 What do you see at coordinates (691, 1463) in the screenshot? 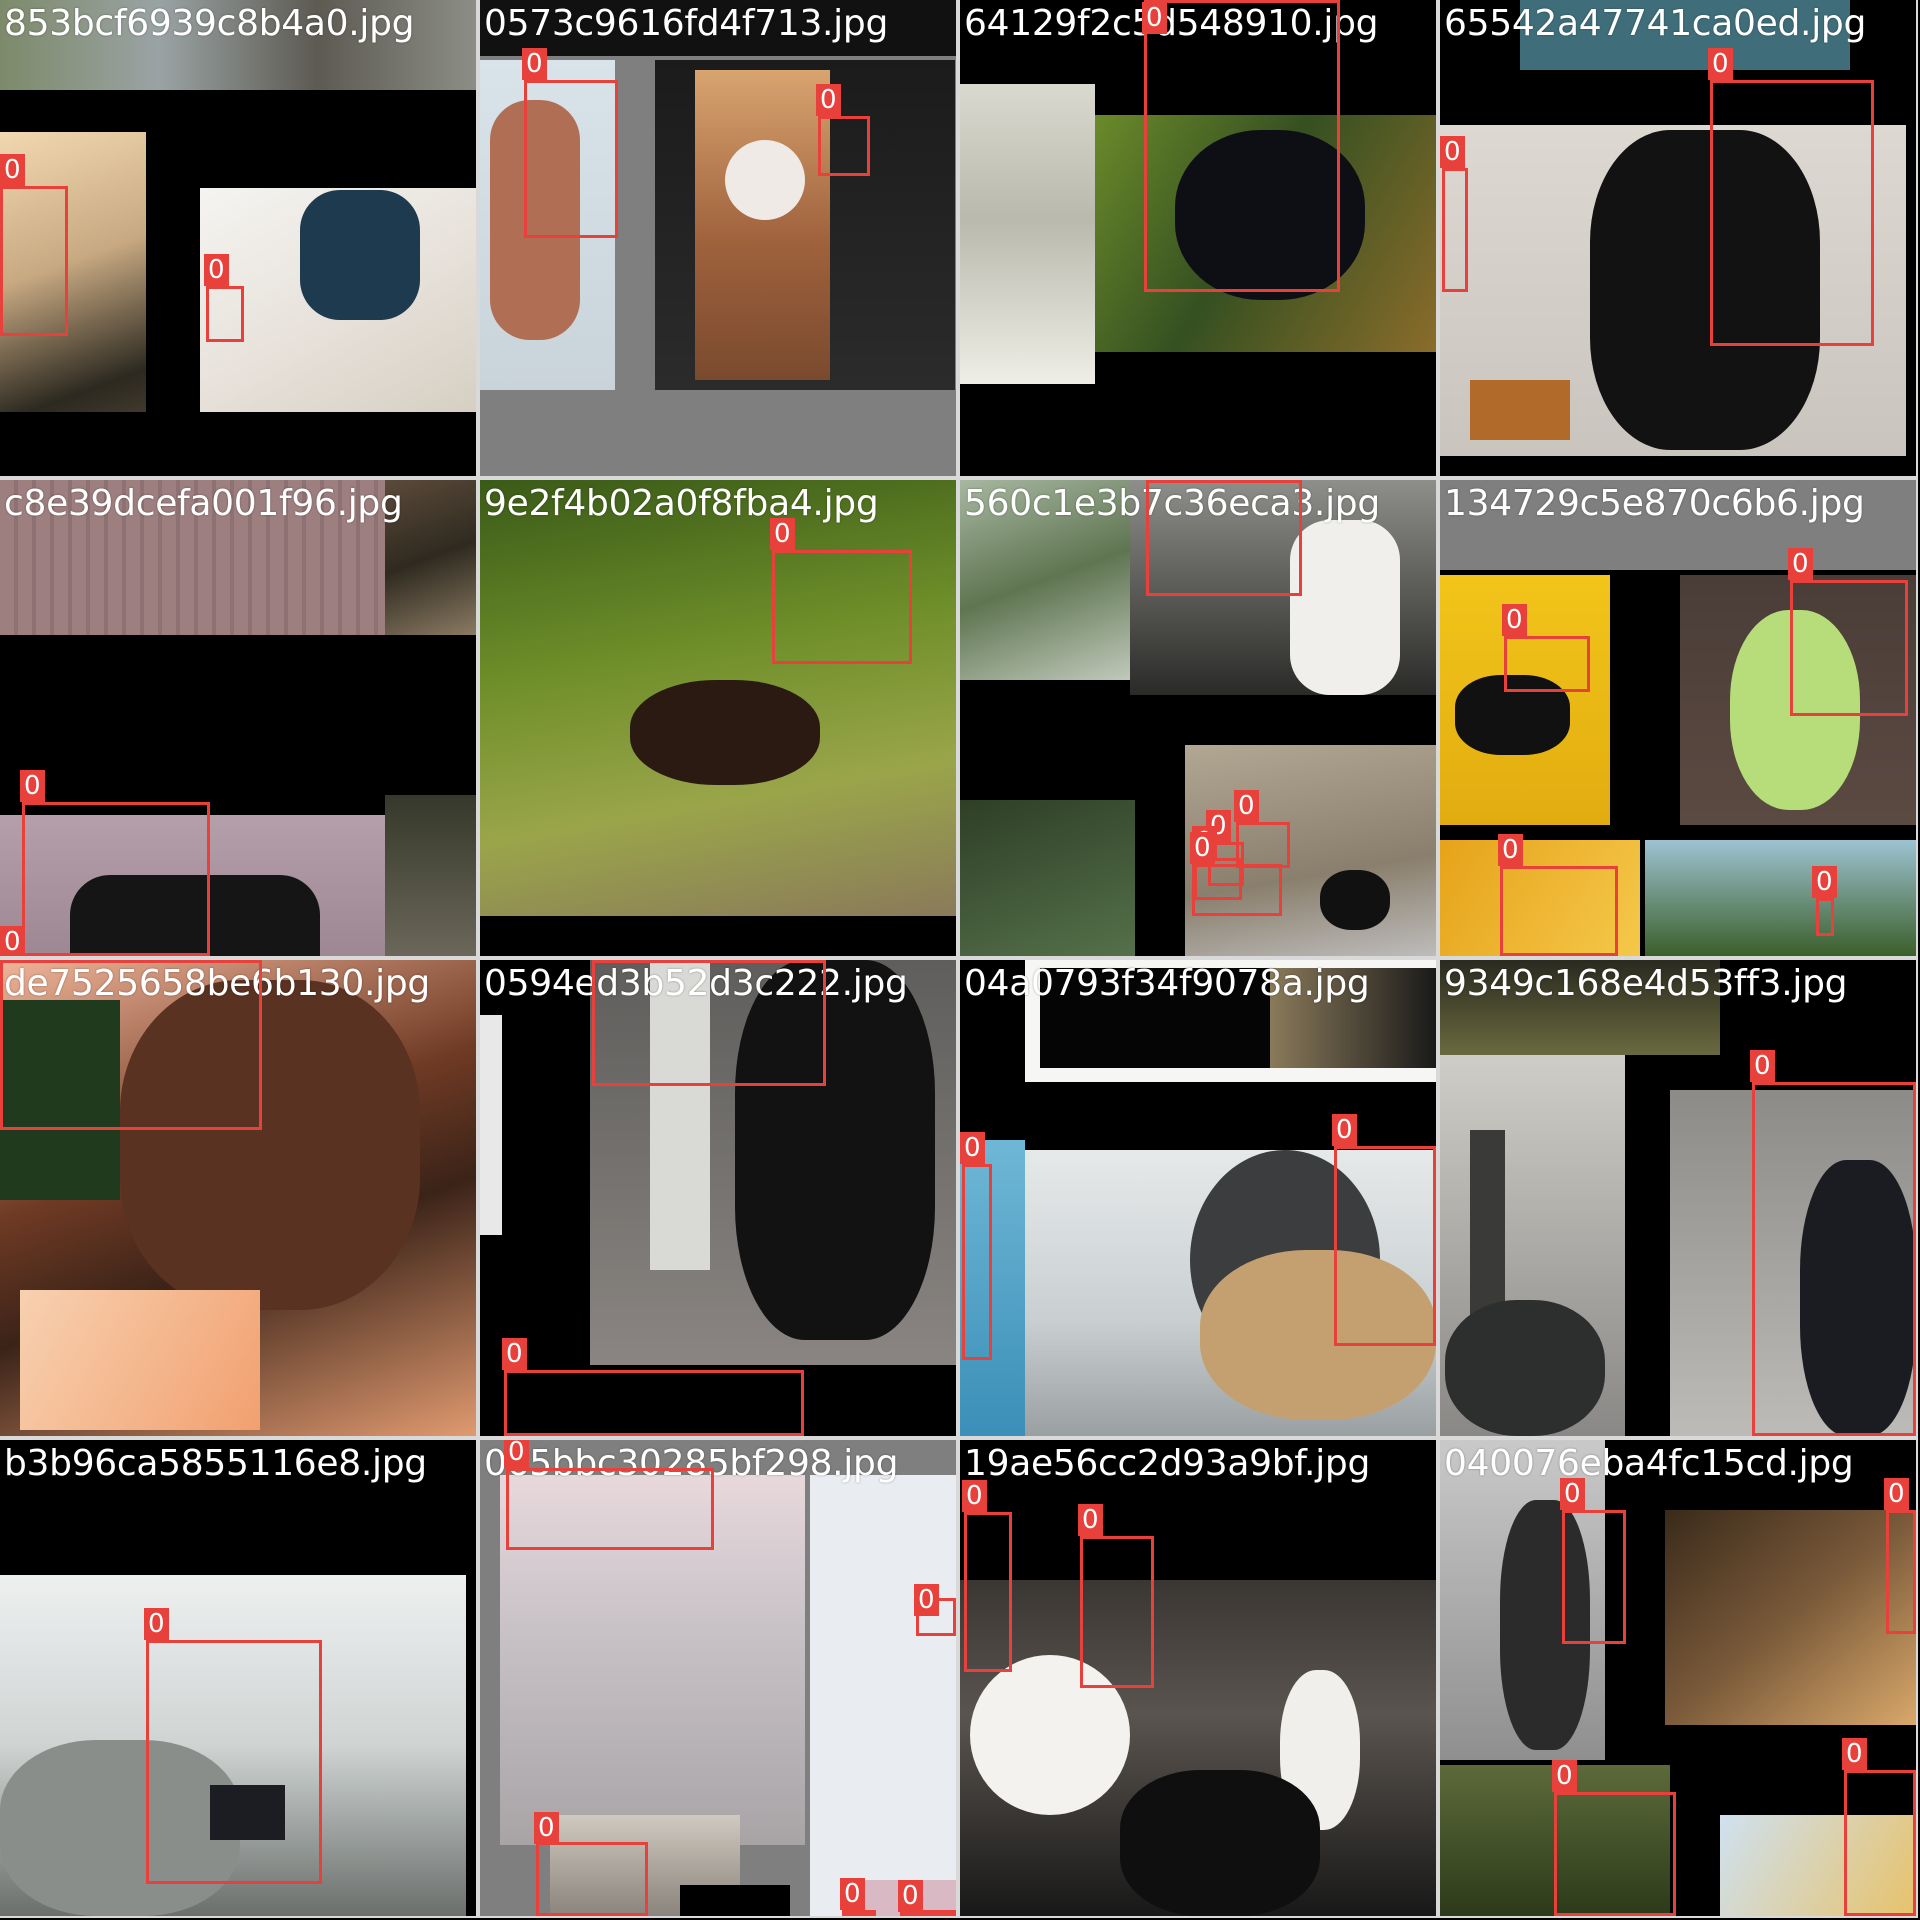
I see `tile-filename: 065bbc30285bf298.jpg` at bounding box center [691, 1463].